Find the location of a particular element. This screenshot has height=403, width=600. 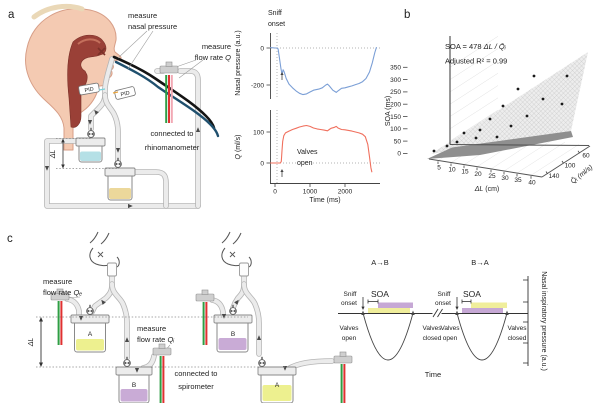

connected-rhinomanometer-label: rhinomanometer is located at coordinates (172, 147).